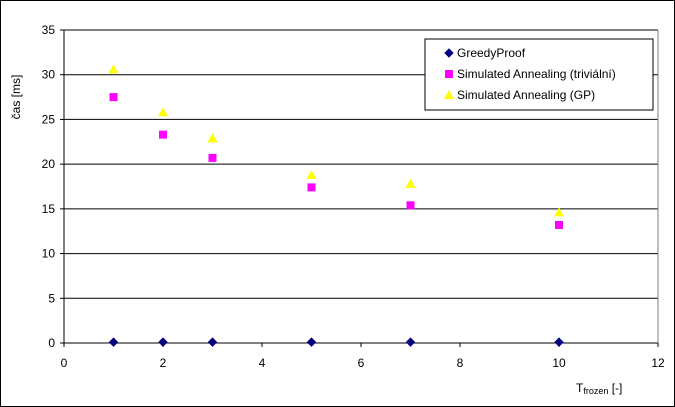 This screenshot has height=407, width=675. I want to click on x-tick-label: 10, so click(559, 363).